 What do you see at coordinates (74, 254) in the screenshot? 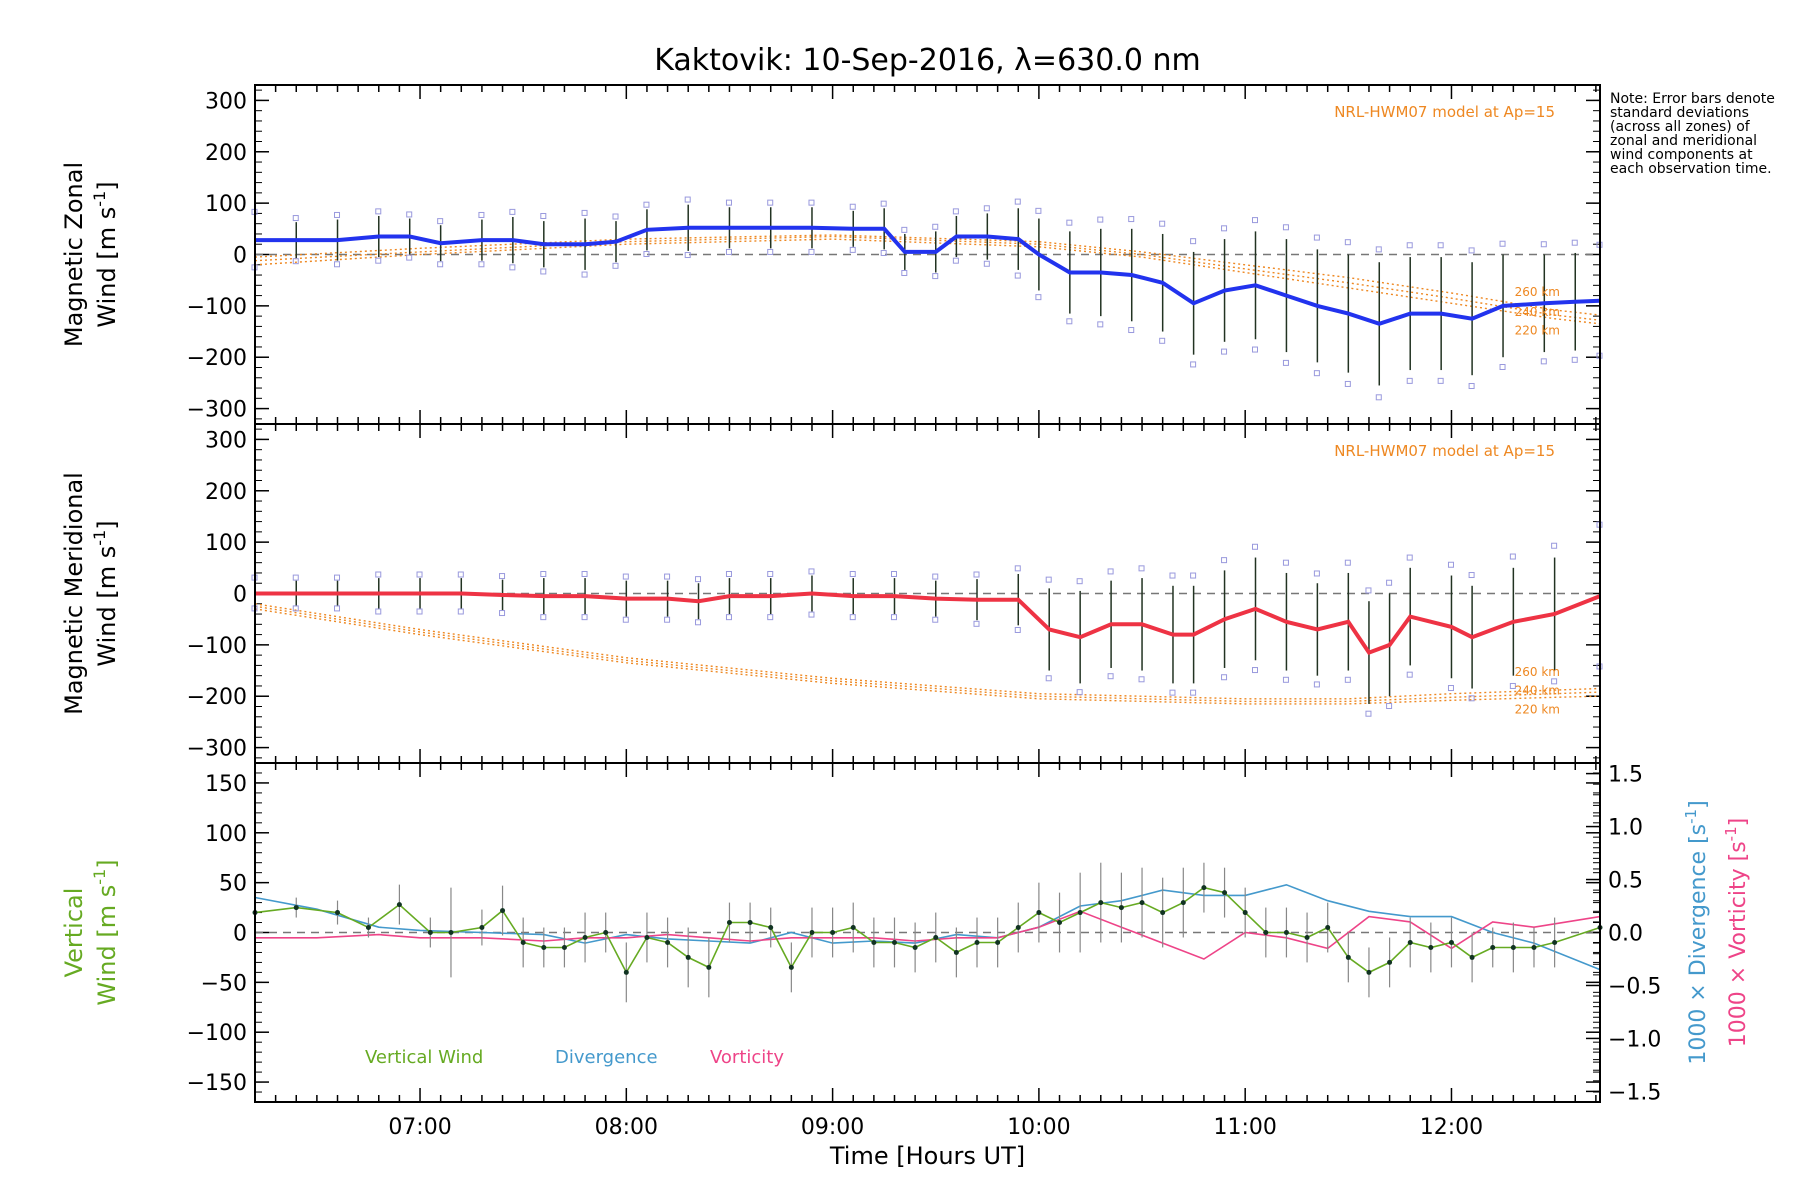
I see `zonal-panel-ylabel-line1: Magnetic Zonal` at bounding box center [74, 254].